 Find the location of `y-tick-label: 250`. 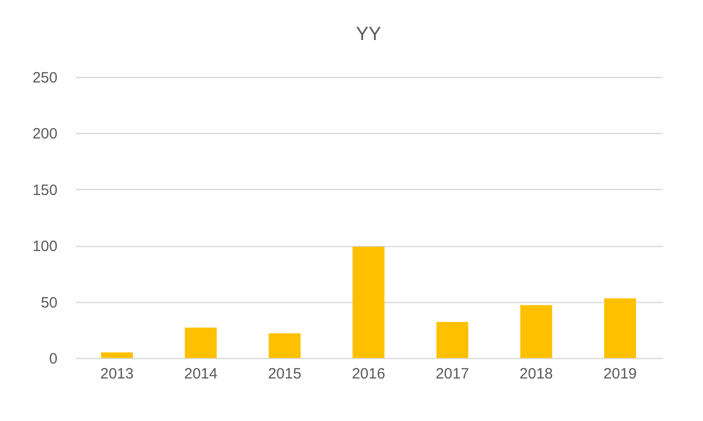

y-tick-label: 250 is located at coordinates (45, 78).